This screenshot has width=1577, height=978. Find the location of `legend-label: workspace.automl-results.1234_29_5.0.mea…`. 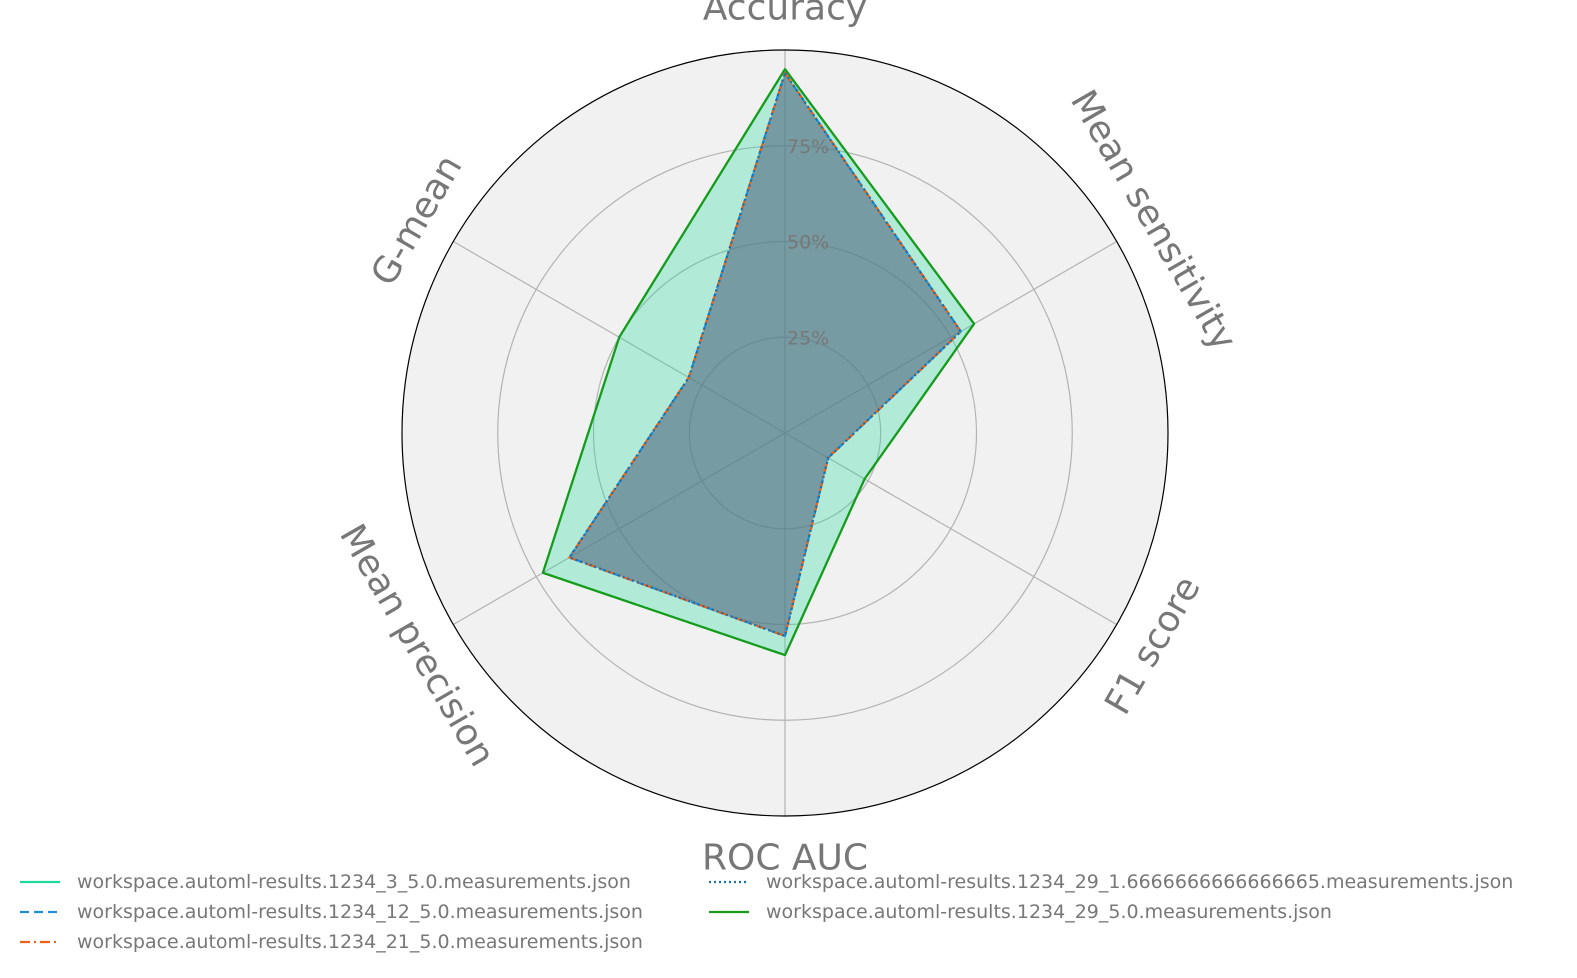

legend-label: workspace.automl-results.1234_29_5.0.mea… is located at coordinates (1049, 912).